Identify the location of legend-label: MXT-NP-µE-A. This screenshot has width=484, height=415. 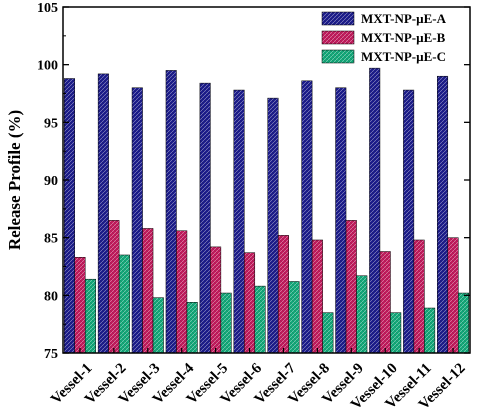
(404, 18).